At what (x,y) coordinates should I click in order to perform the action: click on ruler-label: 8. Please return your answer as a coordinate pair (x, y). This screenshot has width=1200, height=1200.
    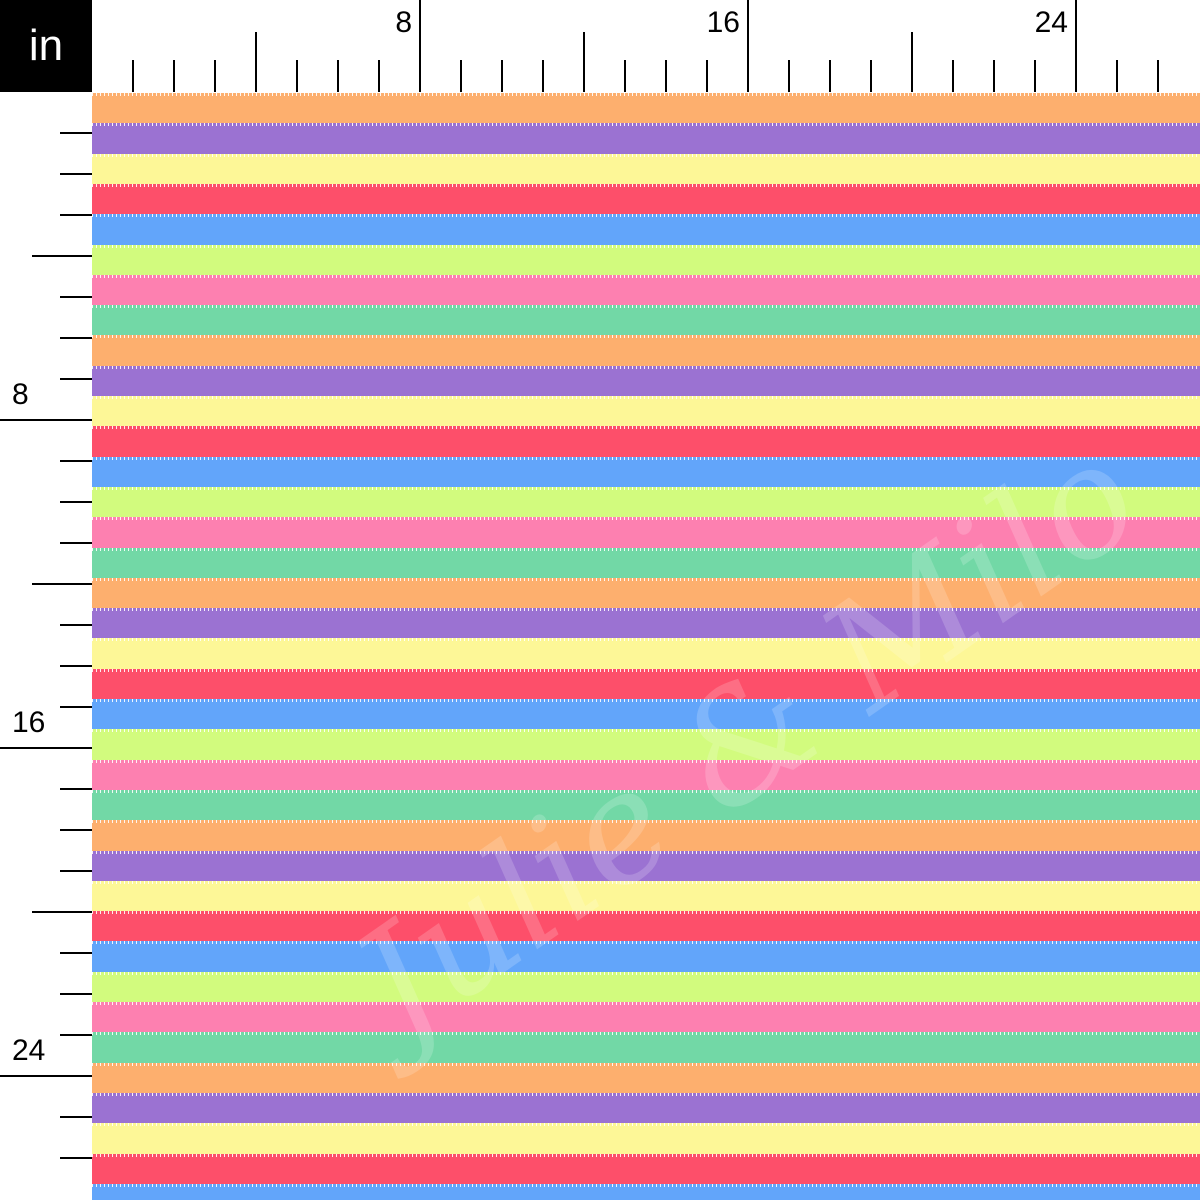
    Looking at the image, I should click on (403, 22).